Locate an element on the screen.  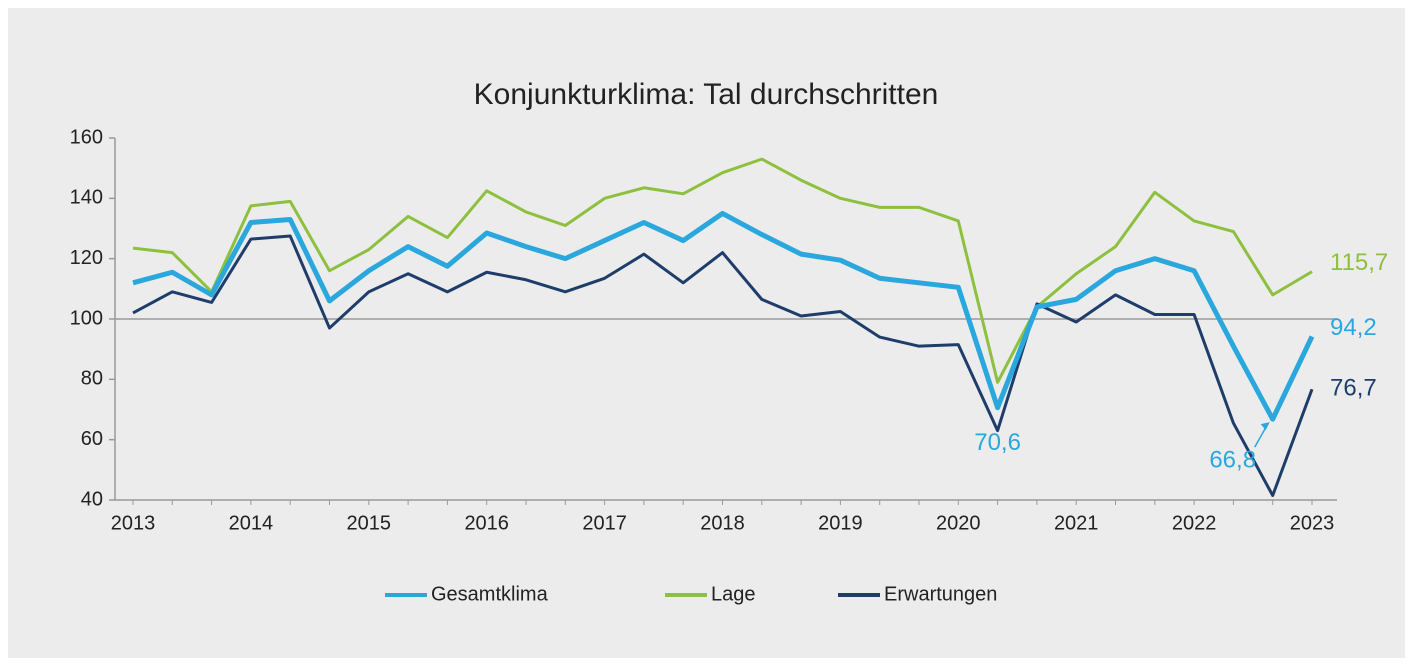
x-tick-label: 2019 is located at coordinates (840, 523).